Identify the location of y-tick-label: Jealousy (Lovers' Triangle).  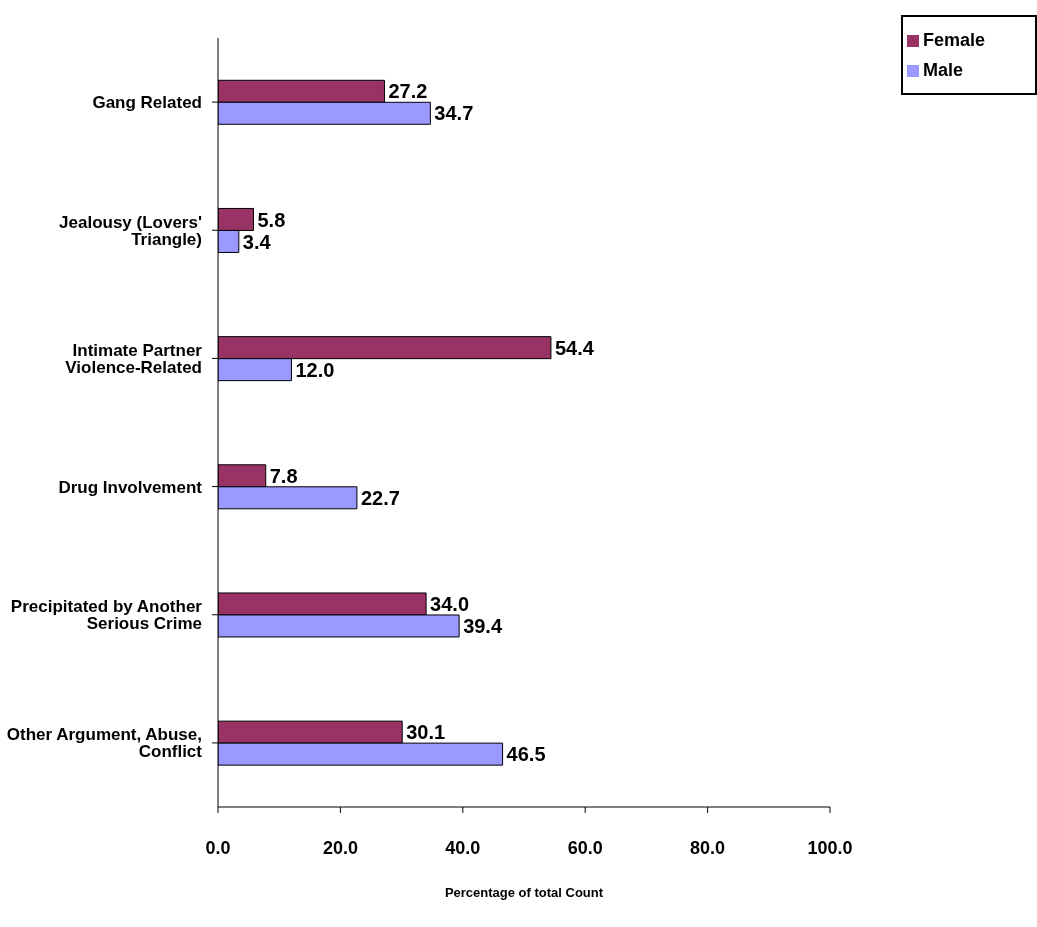
(130, 230).